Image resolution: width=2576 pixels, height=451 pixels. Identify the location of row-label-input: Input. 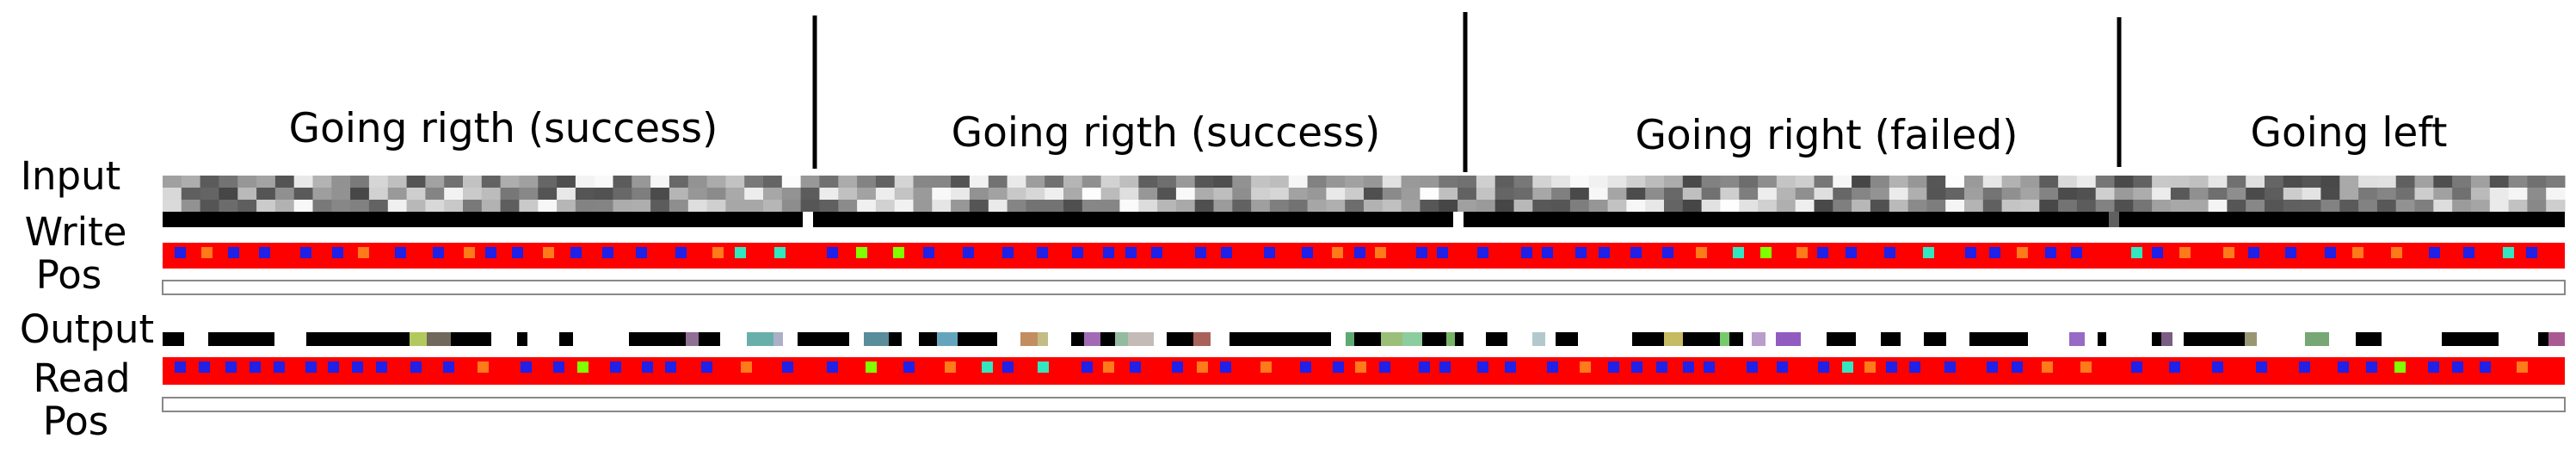
(71, 176).